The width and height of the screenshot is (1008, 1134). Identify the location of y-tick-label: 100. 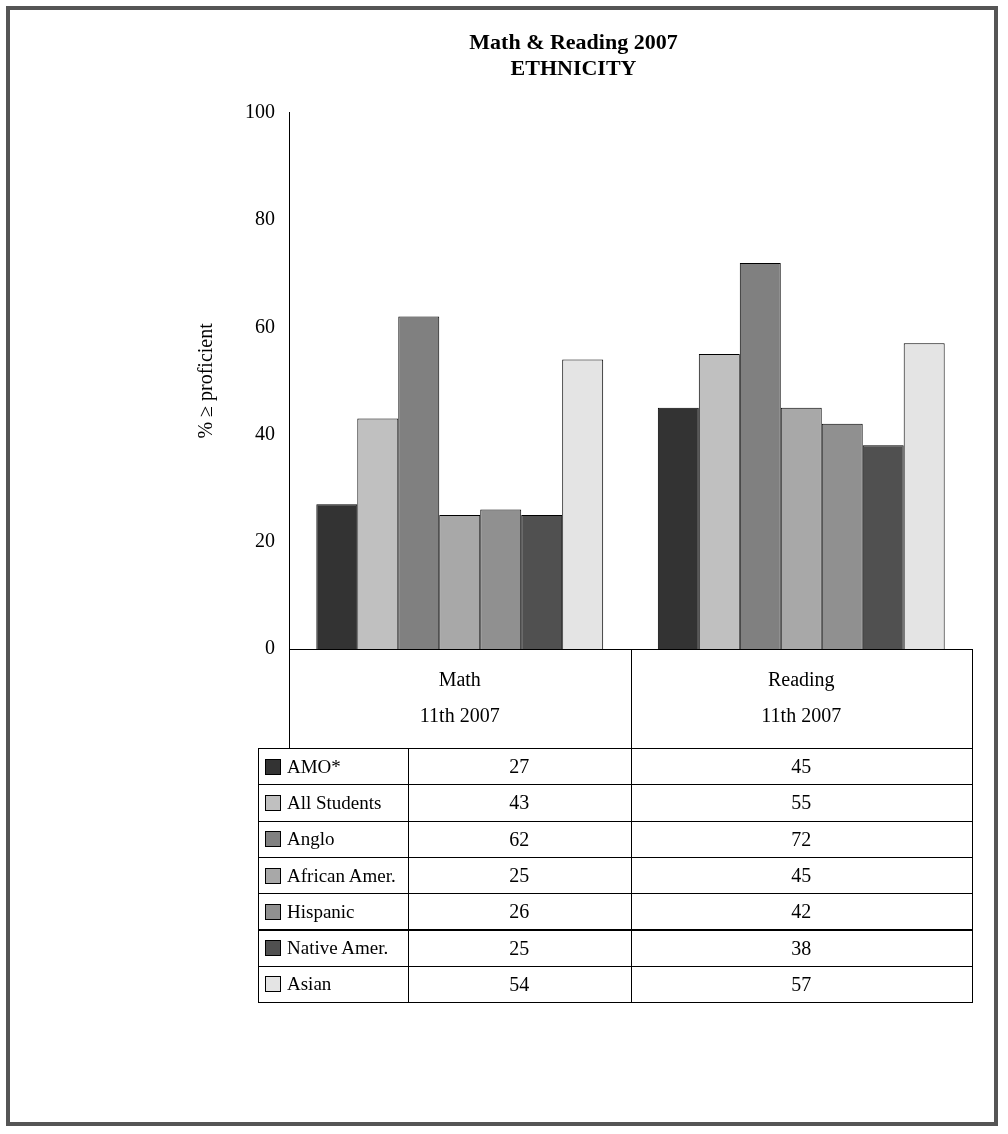
(260, 111).